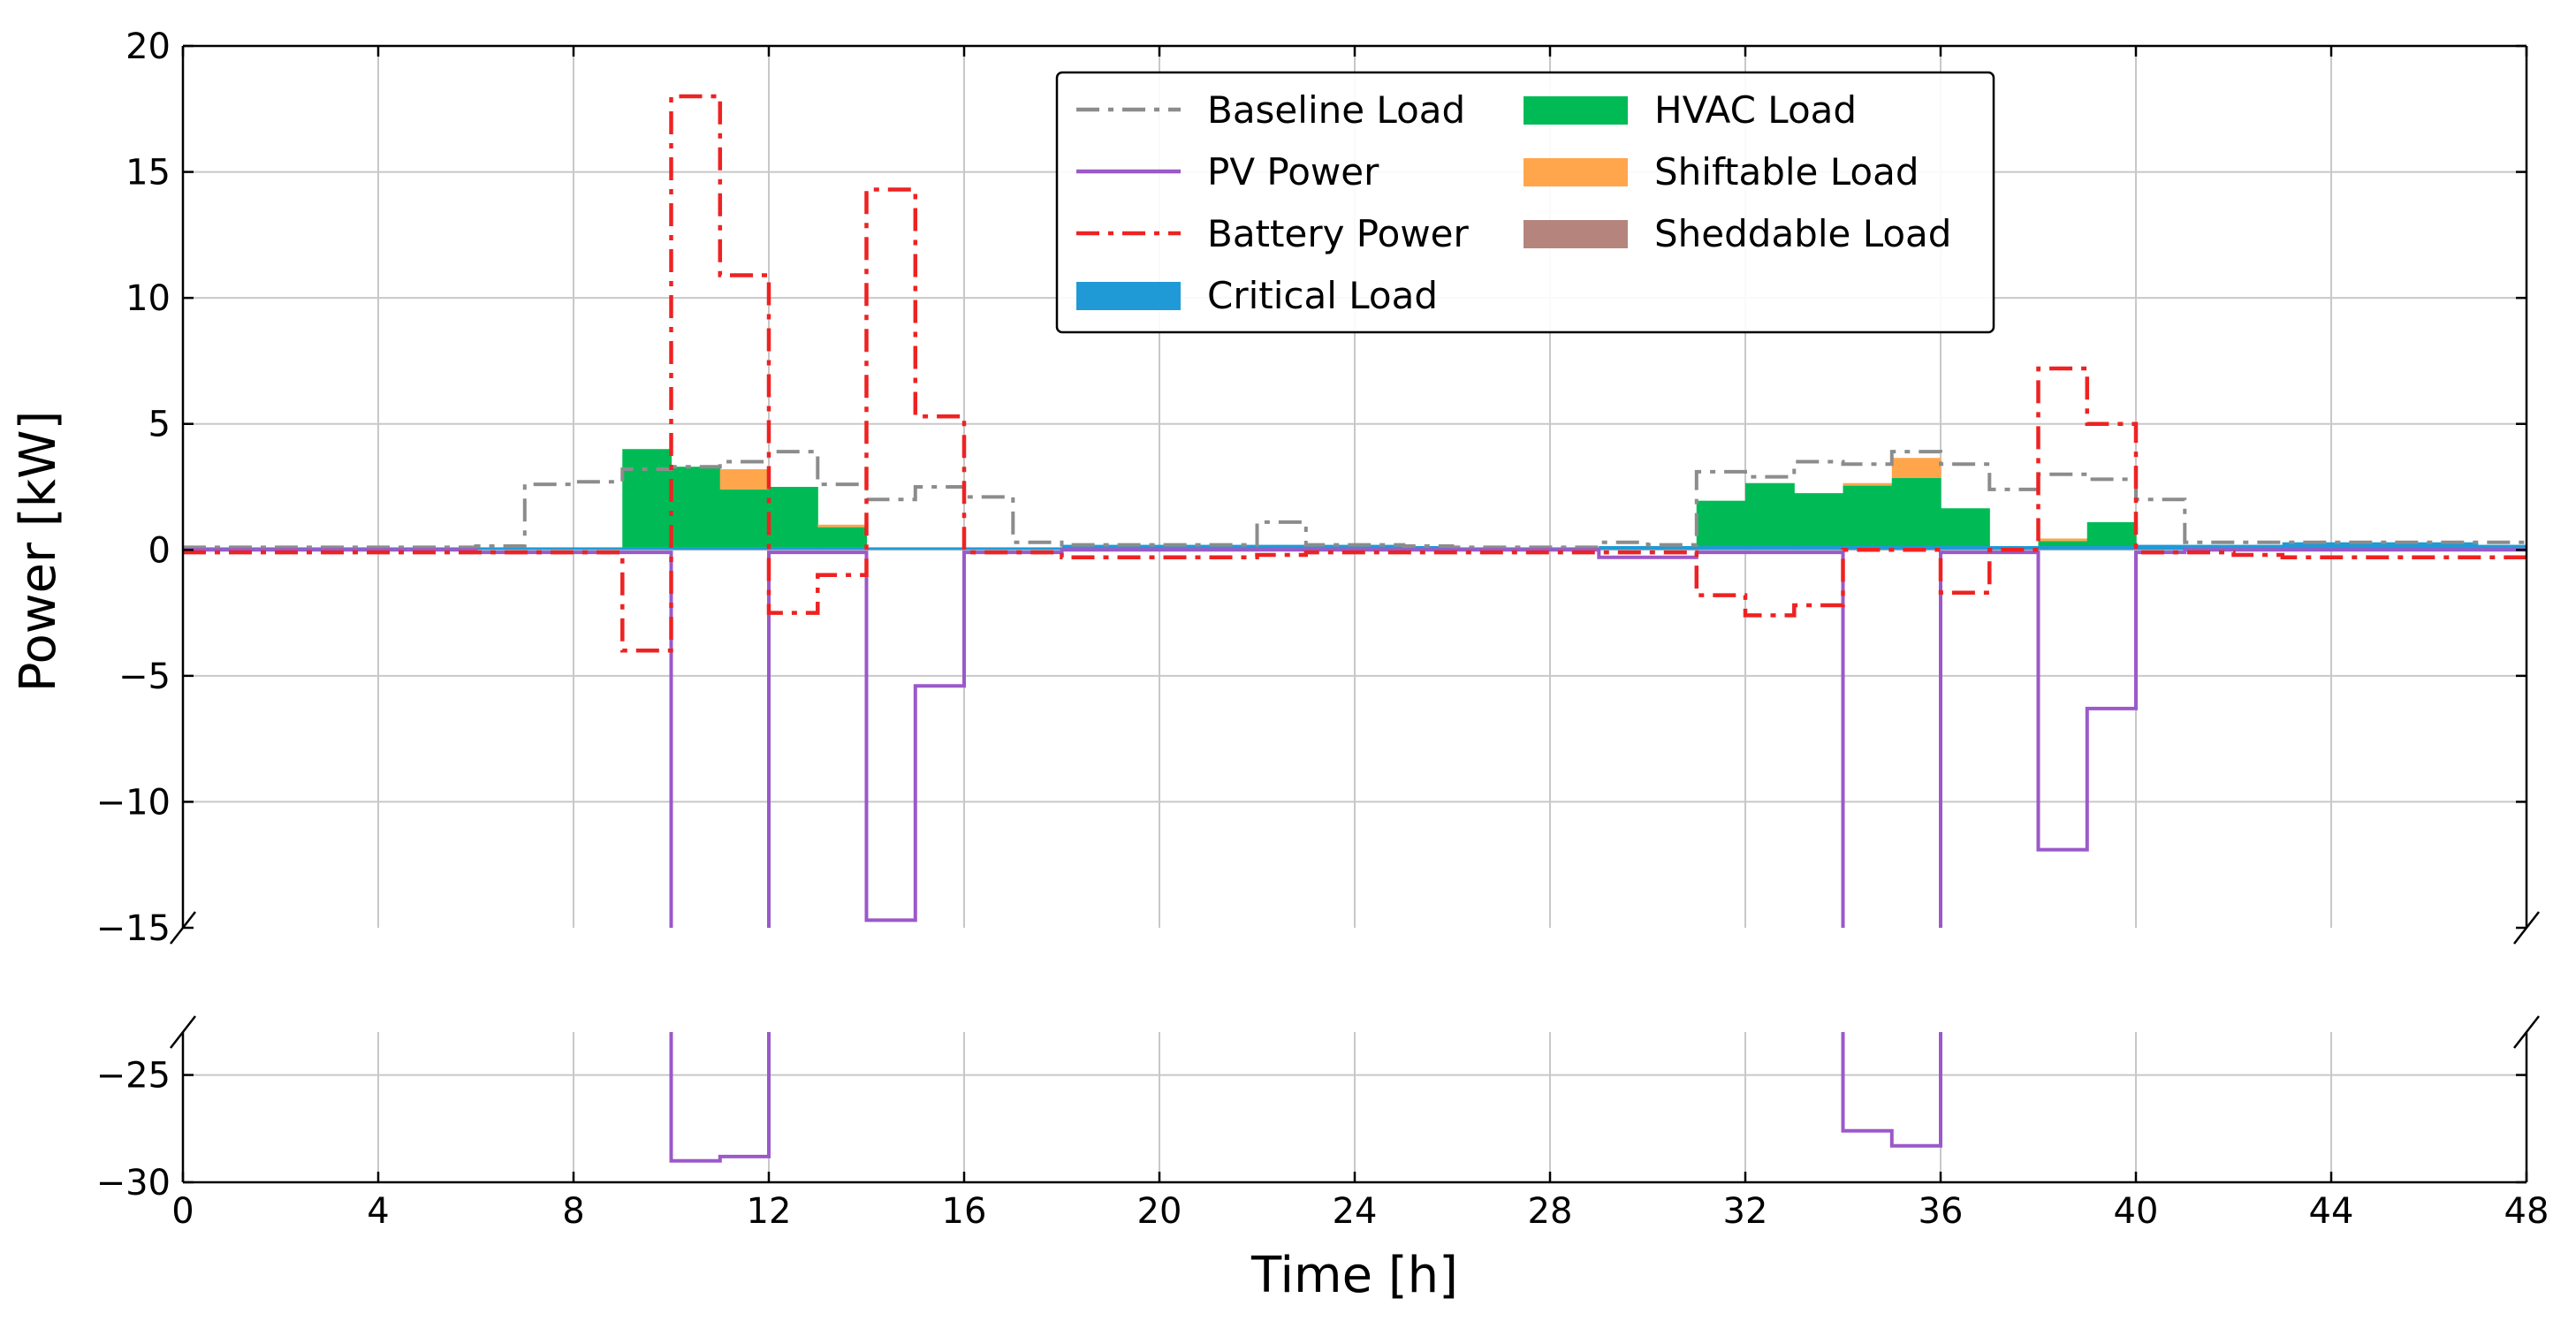  I want to click on y-tick-label-upper-7: −15, so click(133, 928).